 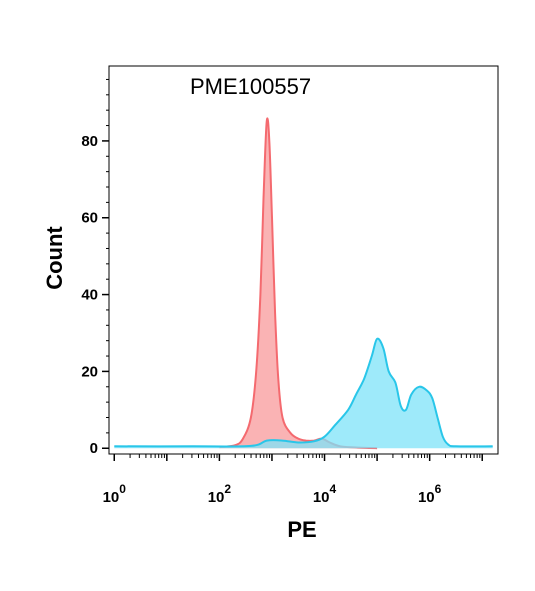 I want to click on y-tick-label: 60, so click(x=89, y=218).